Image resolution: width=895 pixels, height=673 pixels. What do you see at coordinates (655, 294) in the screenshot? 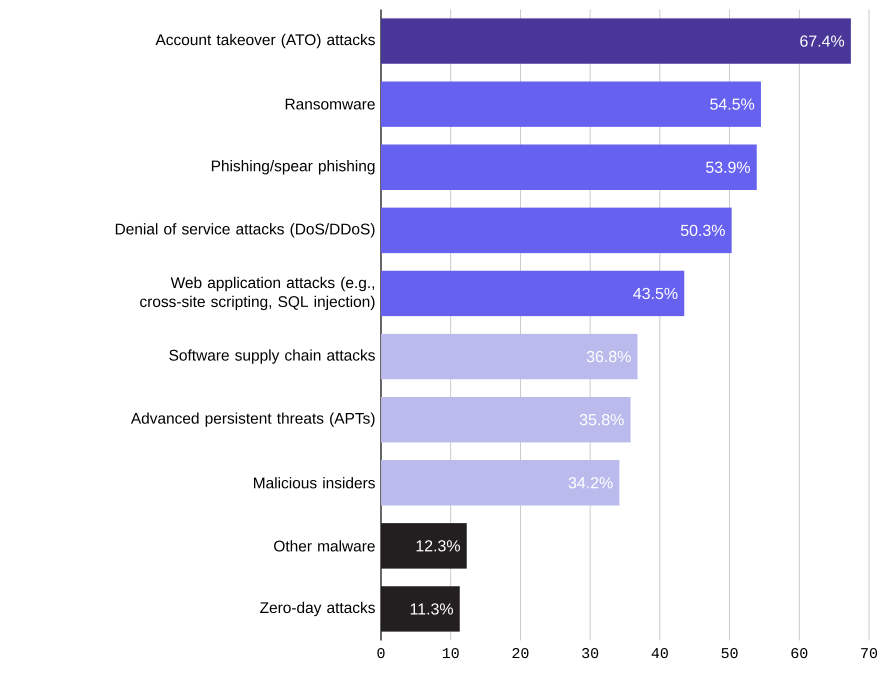
I see `data-label: 43.5%` at bounding box center [655, 294].